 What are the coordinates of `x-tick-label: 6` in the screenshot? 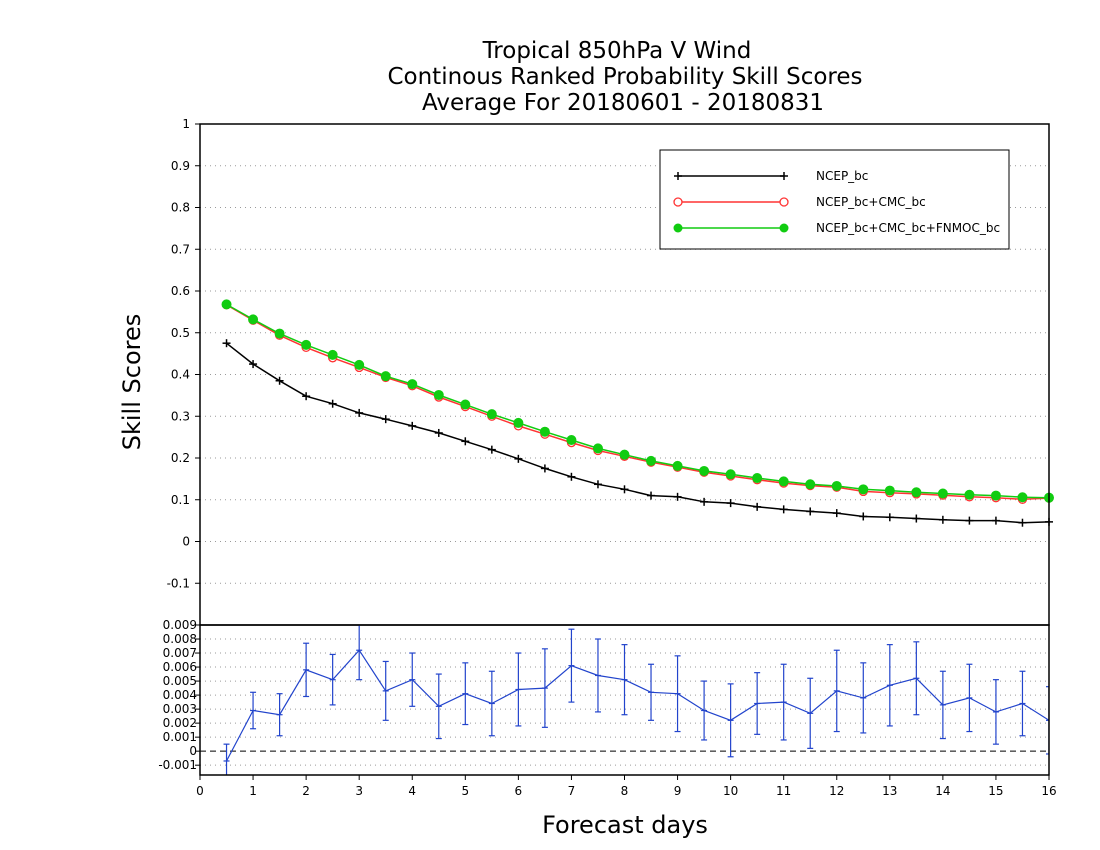 It's located at (519, 791).